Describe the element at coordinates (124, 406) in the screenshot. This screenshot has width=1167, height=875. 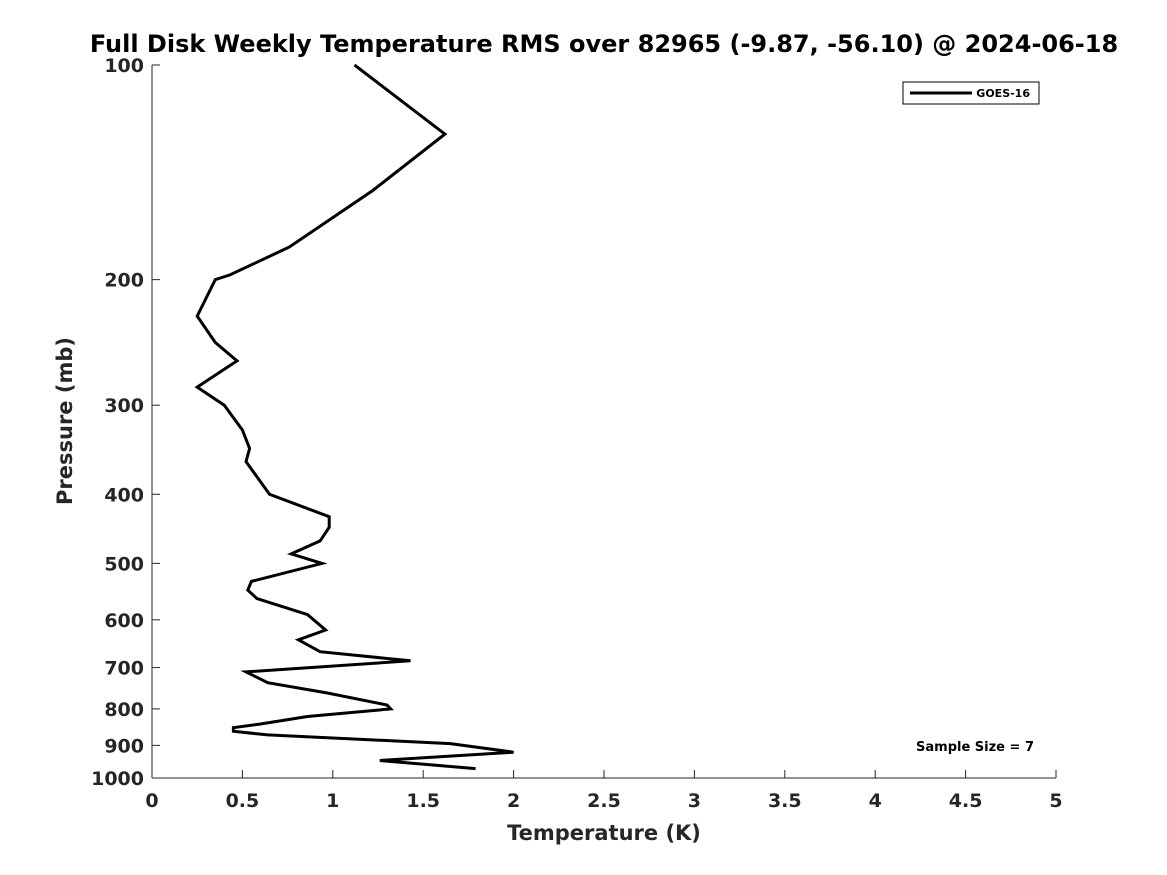
I see `y-tick-label: 300` at that location.